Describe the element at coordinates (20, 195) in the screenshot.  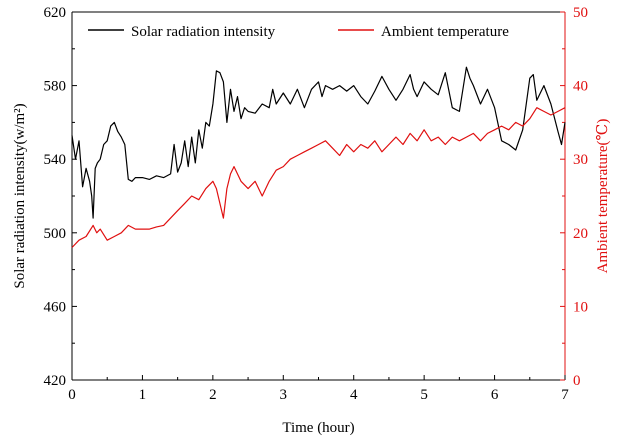
I see `left-y-axis-title: Solar radiation intensity(w/m²)` at that location.